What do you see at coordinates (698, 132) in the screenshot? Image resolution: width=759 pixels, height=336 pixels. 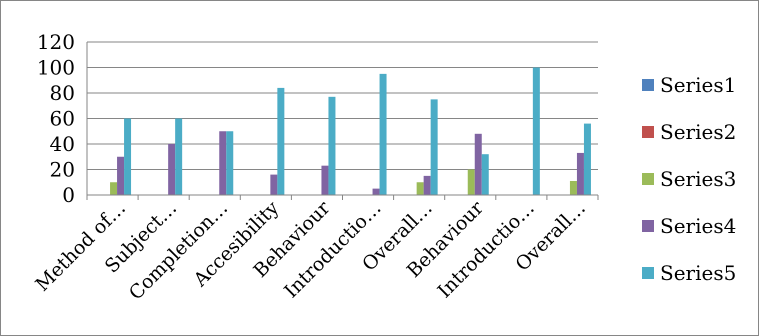 I see `legend-label-series2: Series2` at bounding box center [698, 132].